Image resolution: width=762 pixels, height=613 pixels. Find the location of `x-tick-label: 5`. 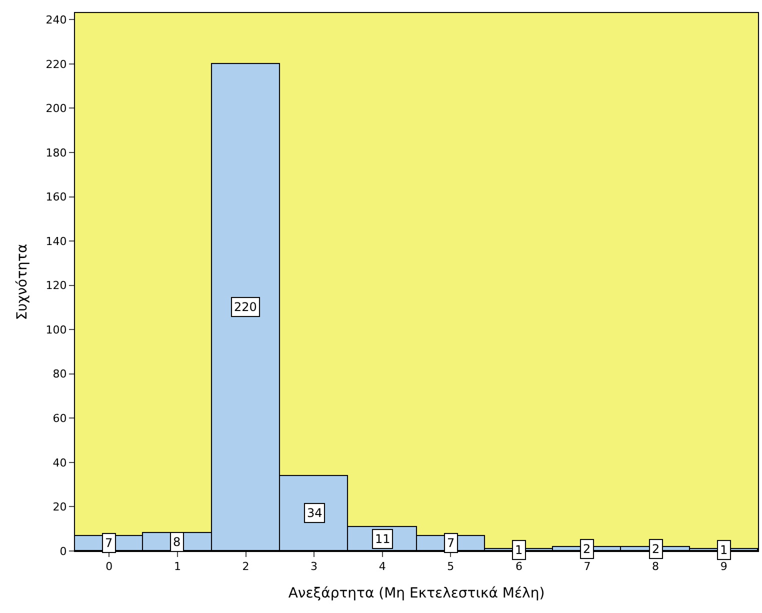

x-tick-label: 5 is located at coordinates (450, 567).